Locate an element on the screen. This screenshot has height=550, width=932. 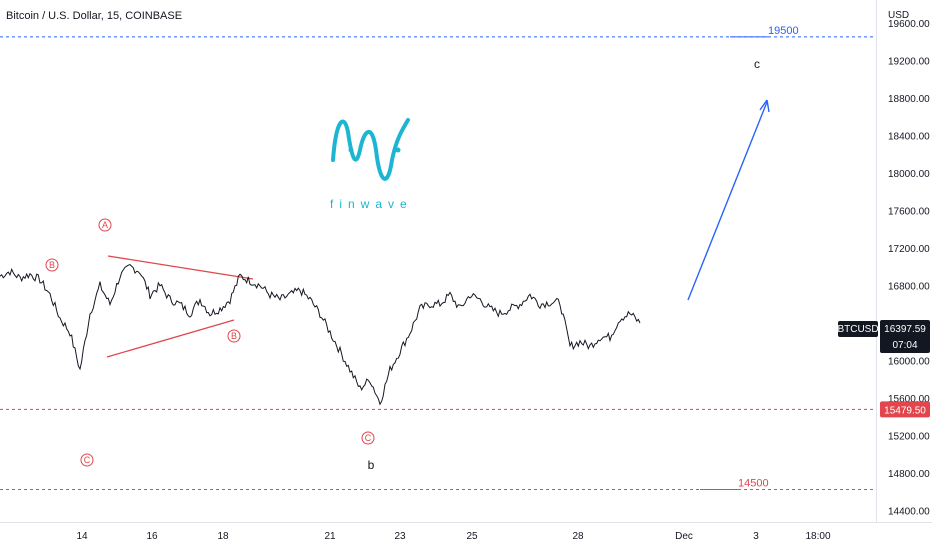
triangle-upper-line is located at coordinates (180, 267).